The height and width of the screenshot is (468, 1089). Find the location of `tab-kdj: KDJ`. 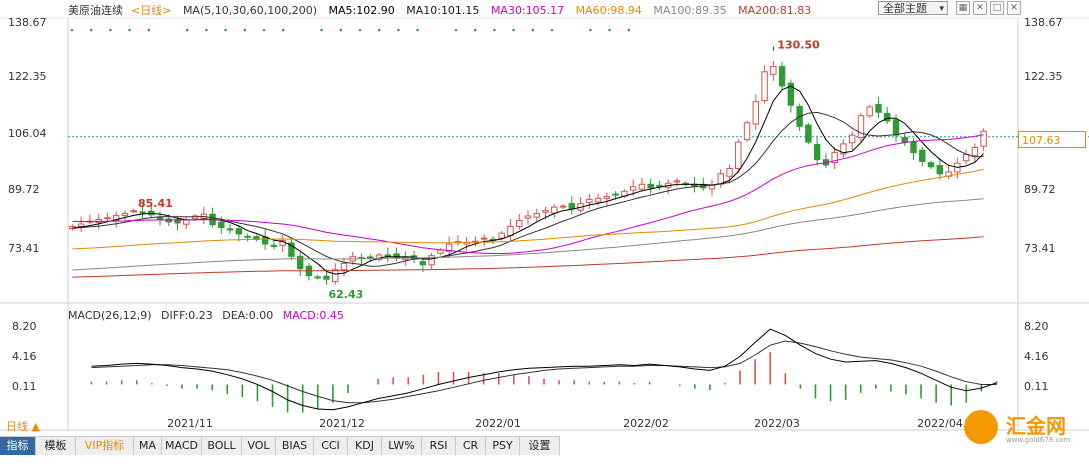

tab-kdj: KDJ is located at coordinates (365, 446).